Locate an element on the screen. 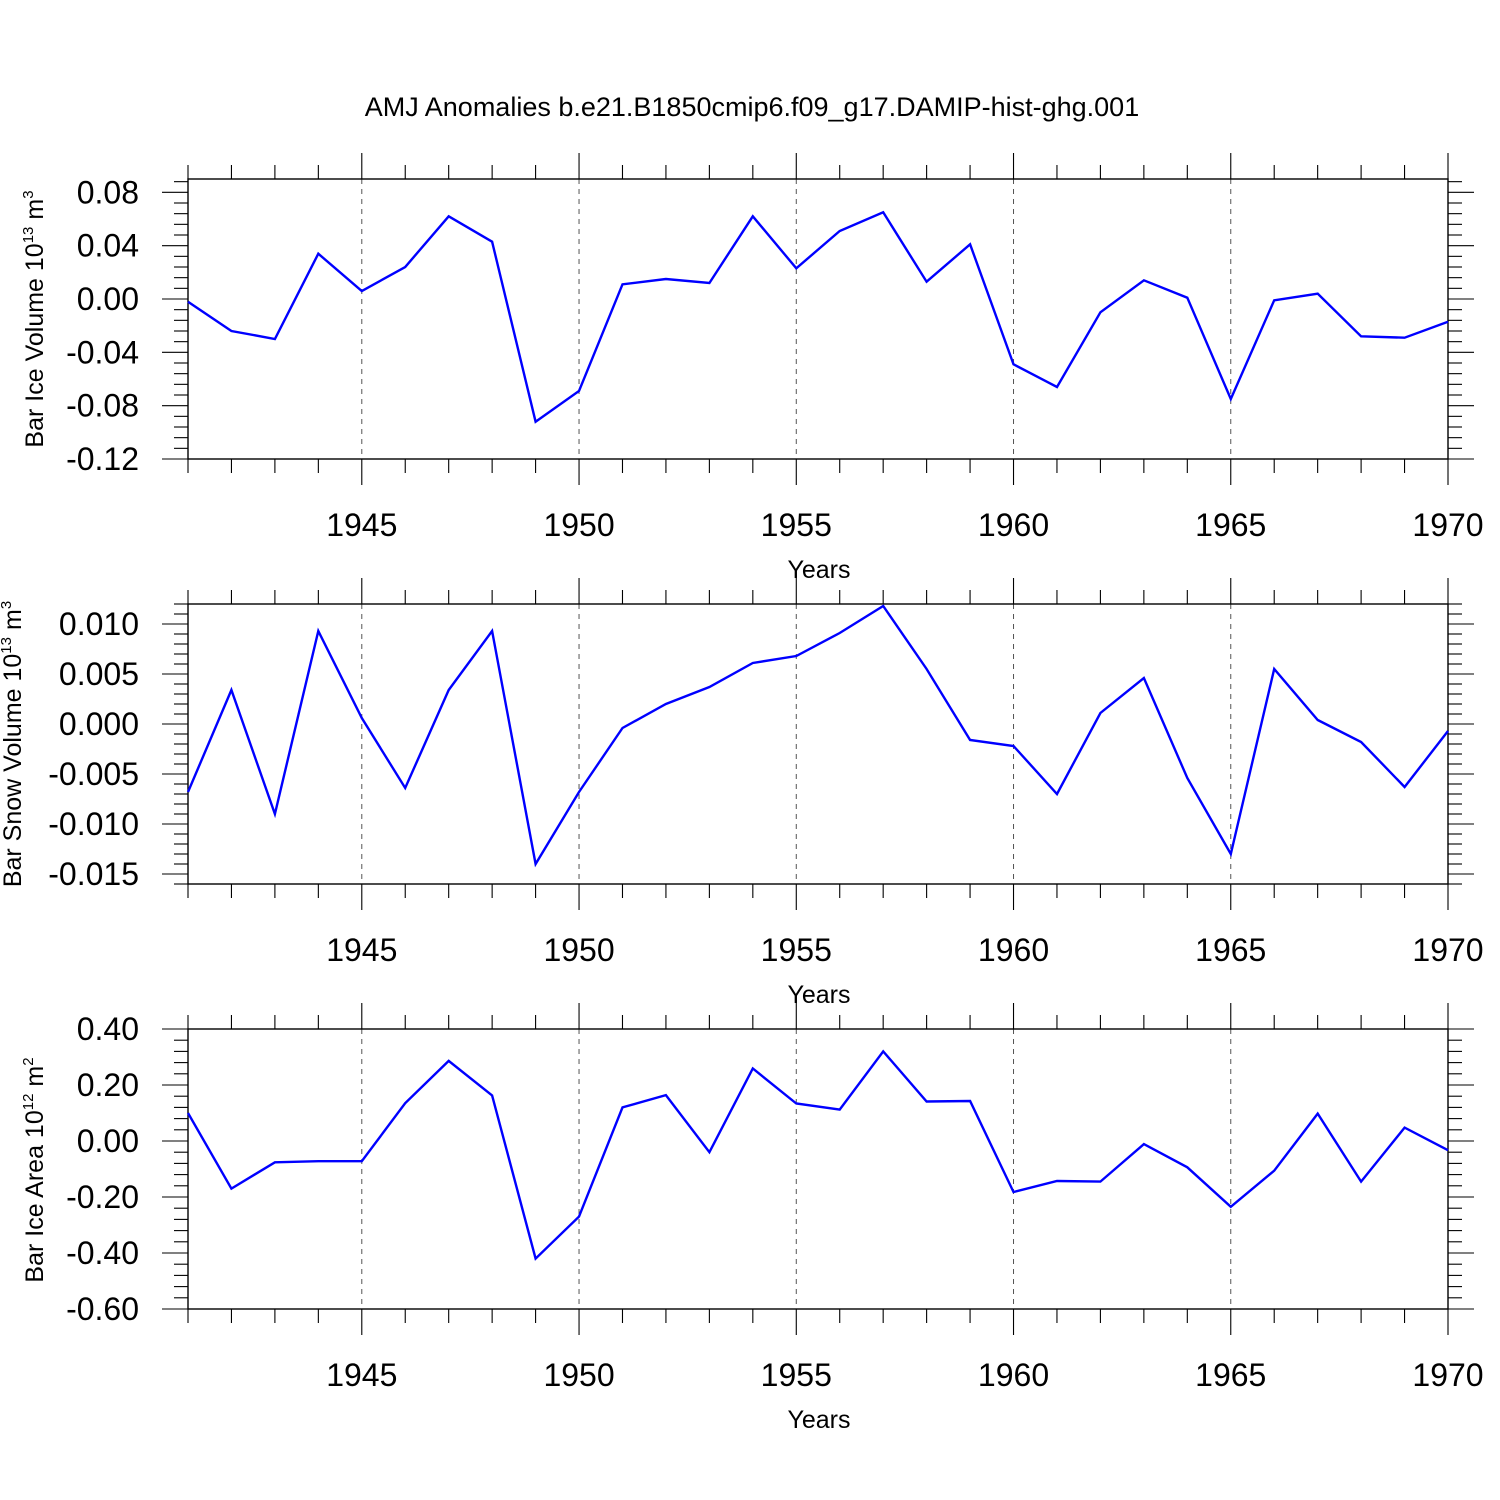 The width and height of the screenshot is (1500, 1500). snow-volume-x-axis-label: Years is located at coordinates (818, 995).